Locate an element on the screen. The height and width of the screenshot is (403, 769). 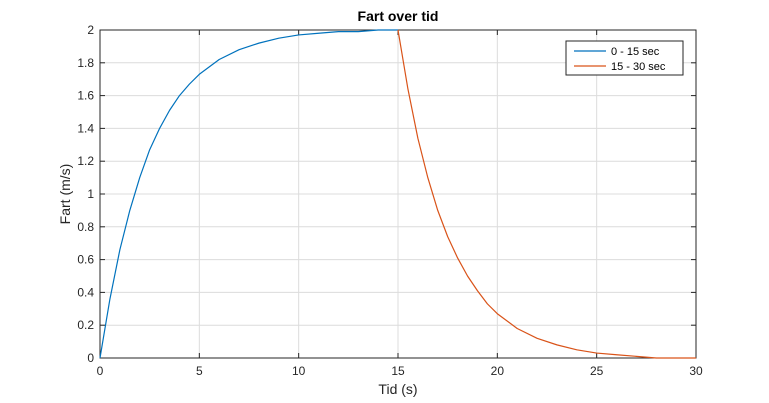
chart-title: Fart over tid is located at coordinates (398, 16).